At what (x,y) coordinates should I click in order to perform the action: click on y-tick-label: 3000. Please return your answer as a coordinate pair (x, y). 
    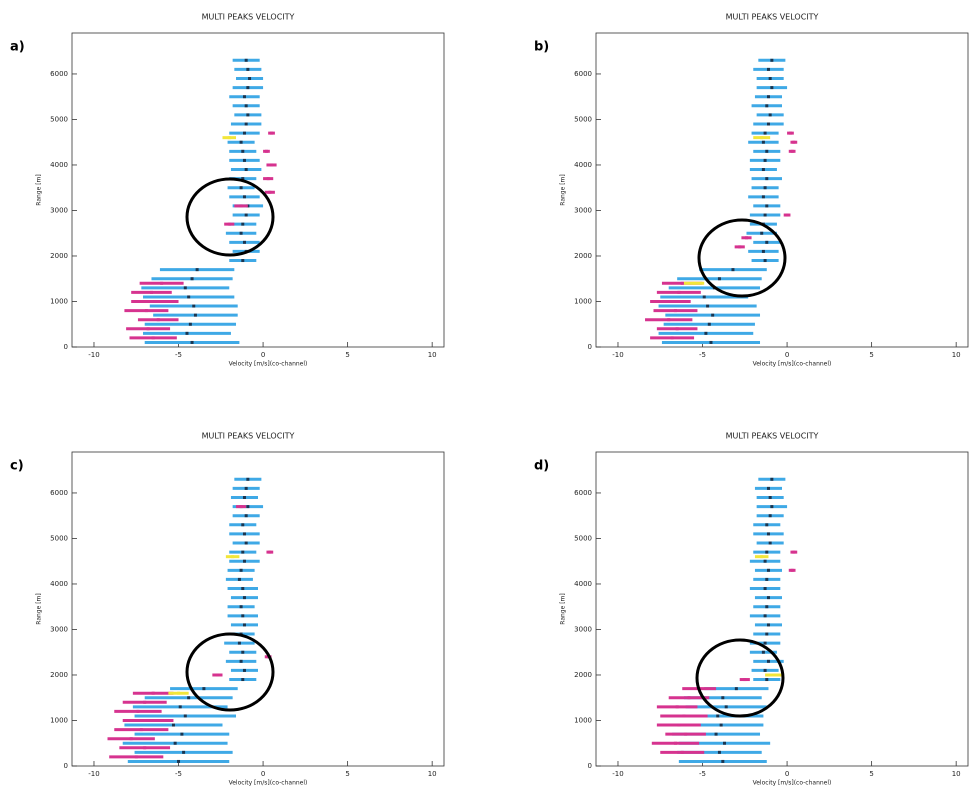
    Looking at the image, I should click on (583, 629).